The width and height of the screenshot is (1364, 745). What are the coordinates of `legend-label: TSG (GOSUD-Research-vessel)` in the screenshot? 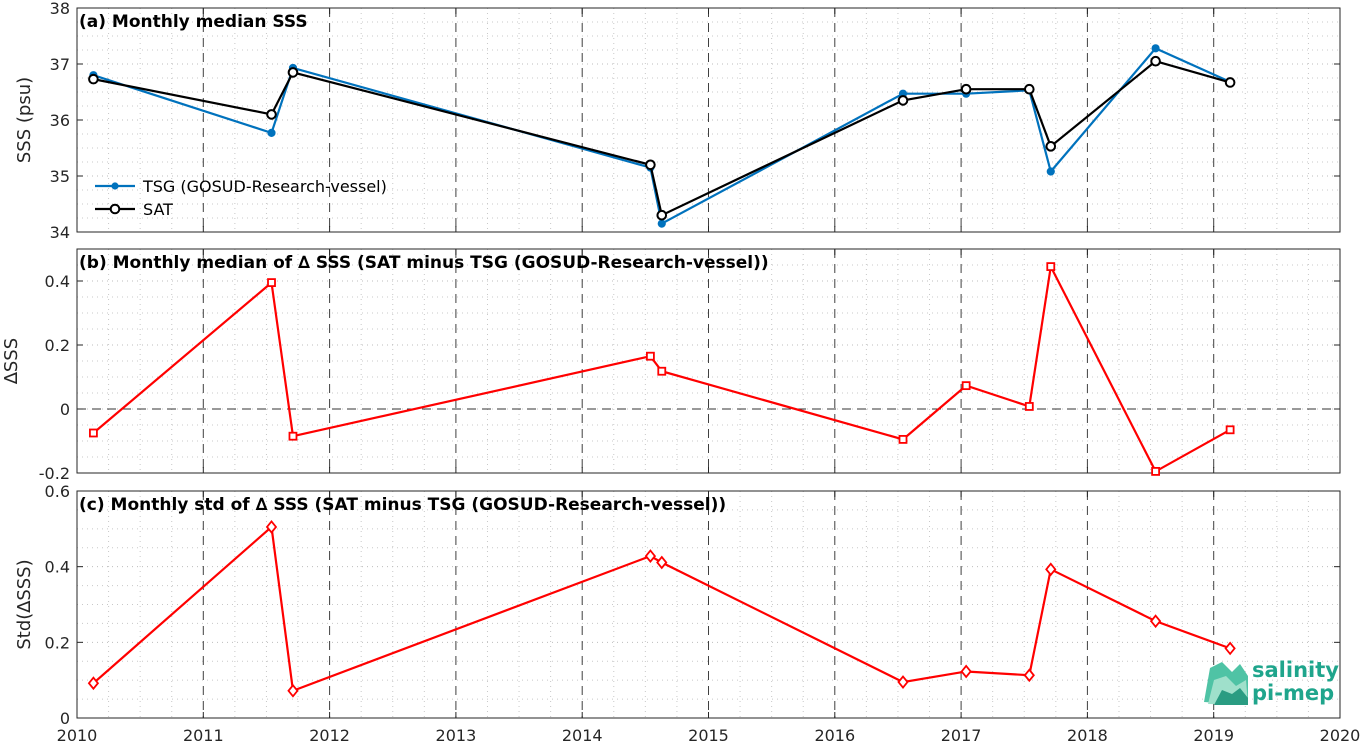 It's located at (264, 186).